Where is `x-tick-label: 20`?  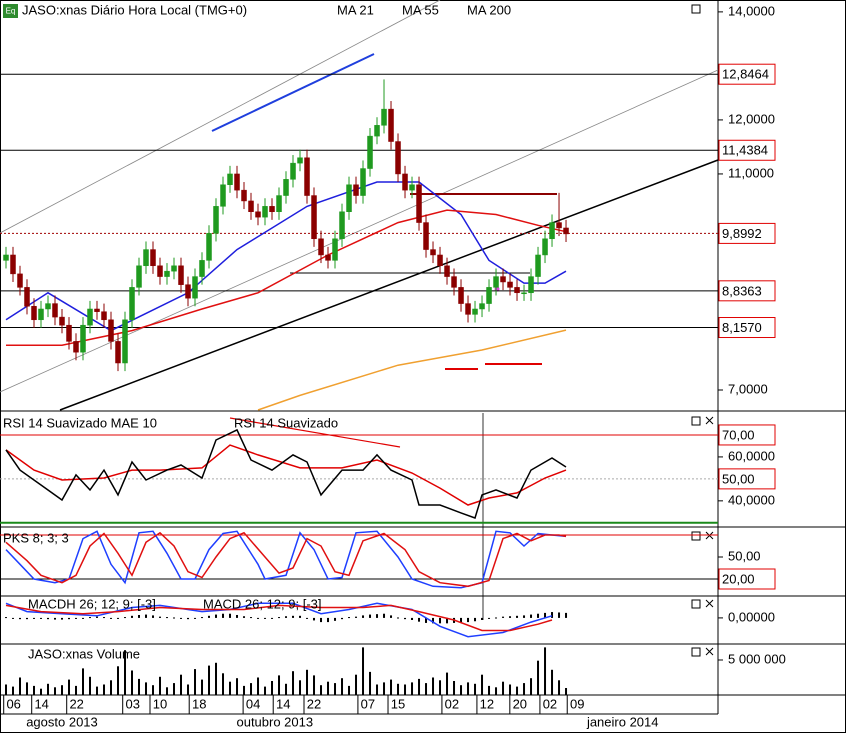 x-tick-label: 20 is located at coordinates (520, 703).